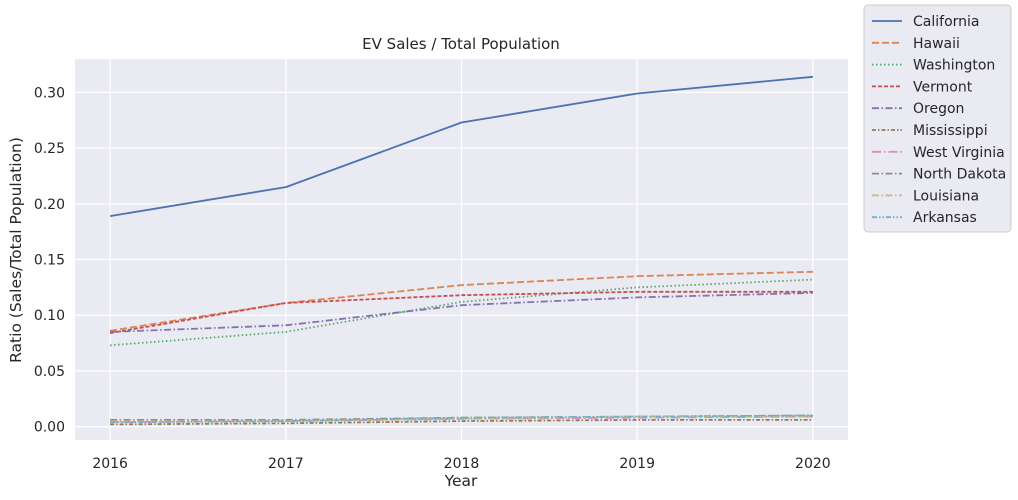 This screenshot has width=1018, height=500. I want to click on x-tick-label: 2018, so click(462, 464).